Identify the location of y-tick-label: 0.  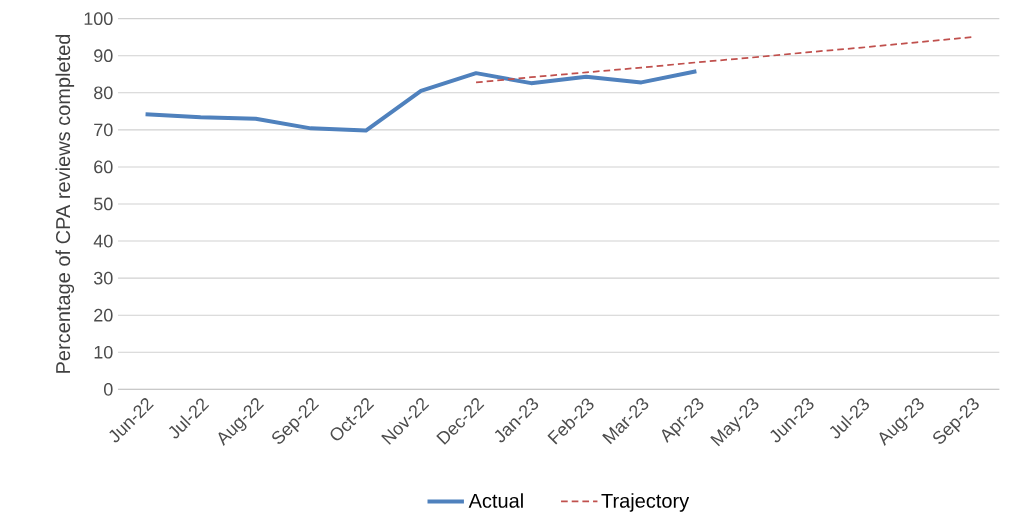
(108, 389).